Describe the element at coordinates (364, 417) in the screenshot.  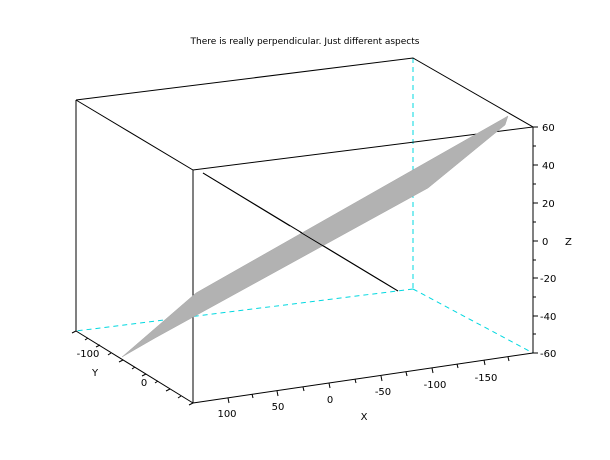
I see `x-axis-label: X` at that location.